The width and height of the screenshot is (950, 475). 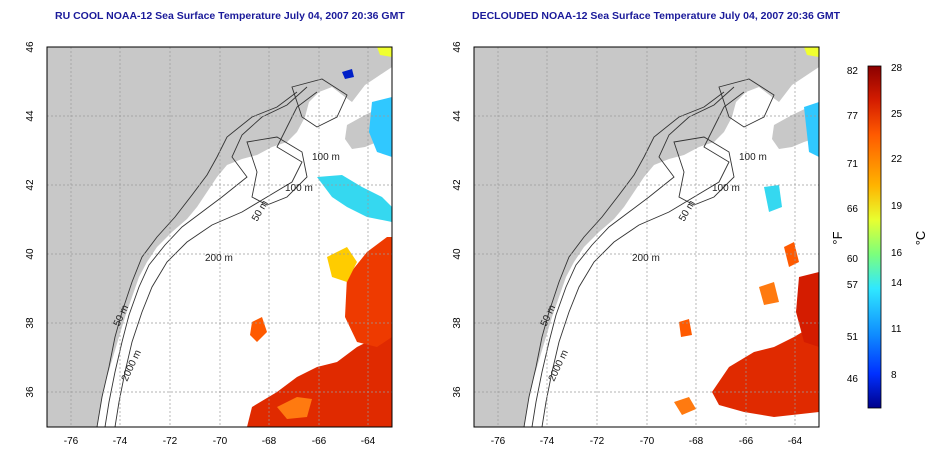 What do you see at coordinates (853, 116) in the screenshot?
I see `f-tick-label: 77` at bounding box center [853, 116].